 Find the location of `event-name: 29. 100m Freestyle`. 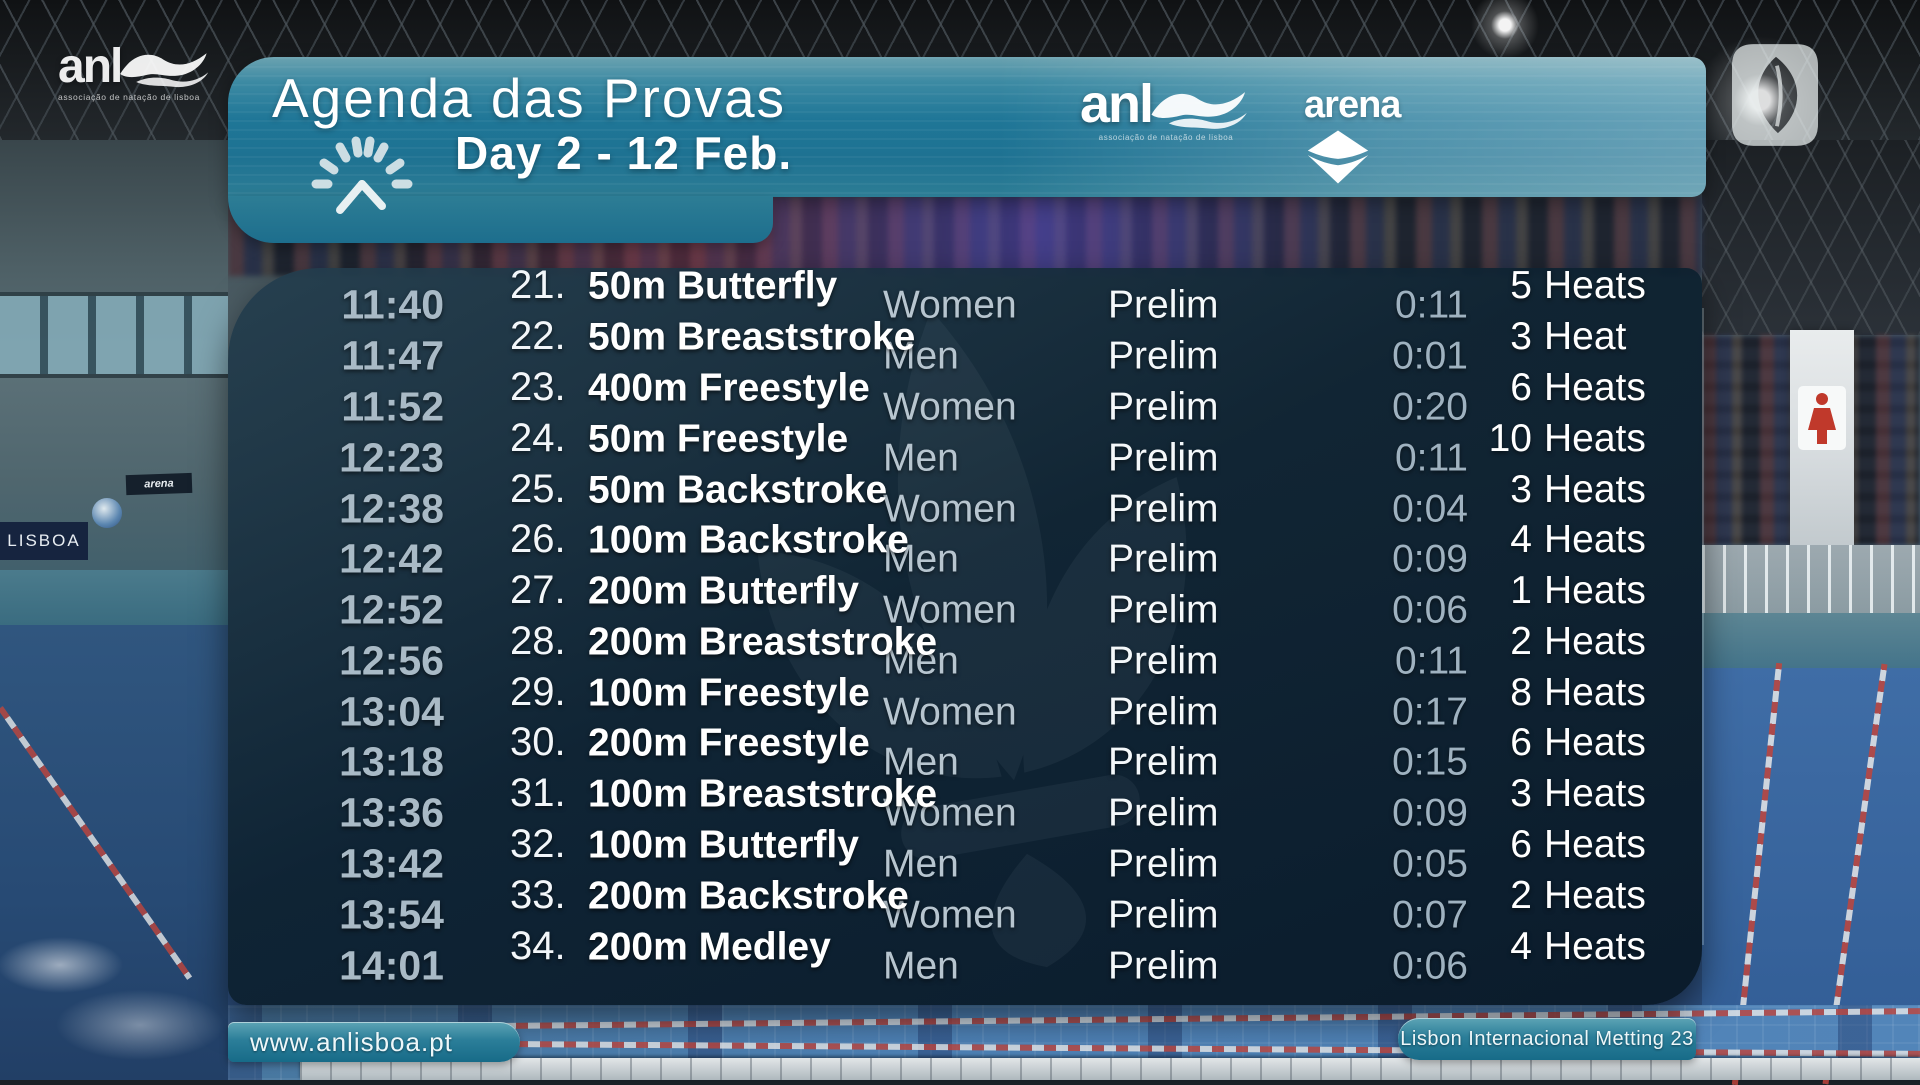

event-name: 29. 100m Freestyle is located at coordinates (690, 702).